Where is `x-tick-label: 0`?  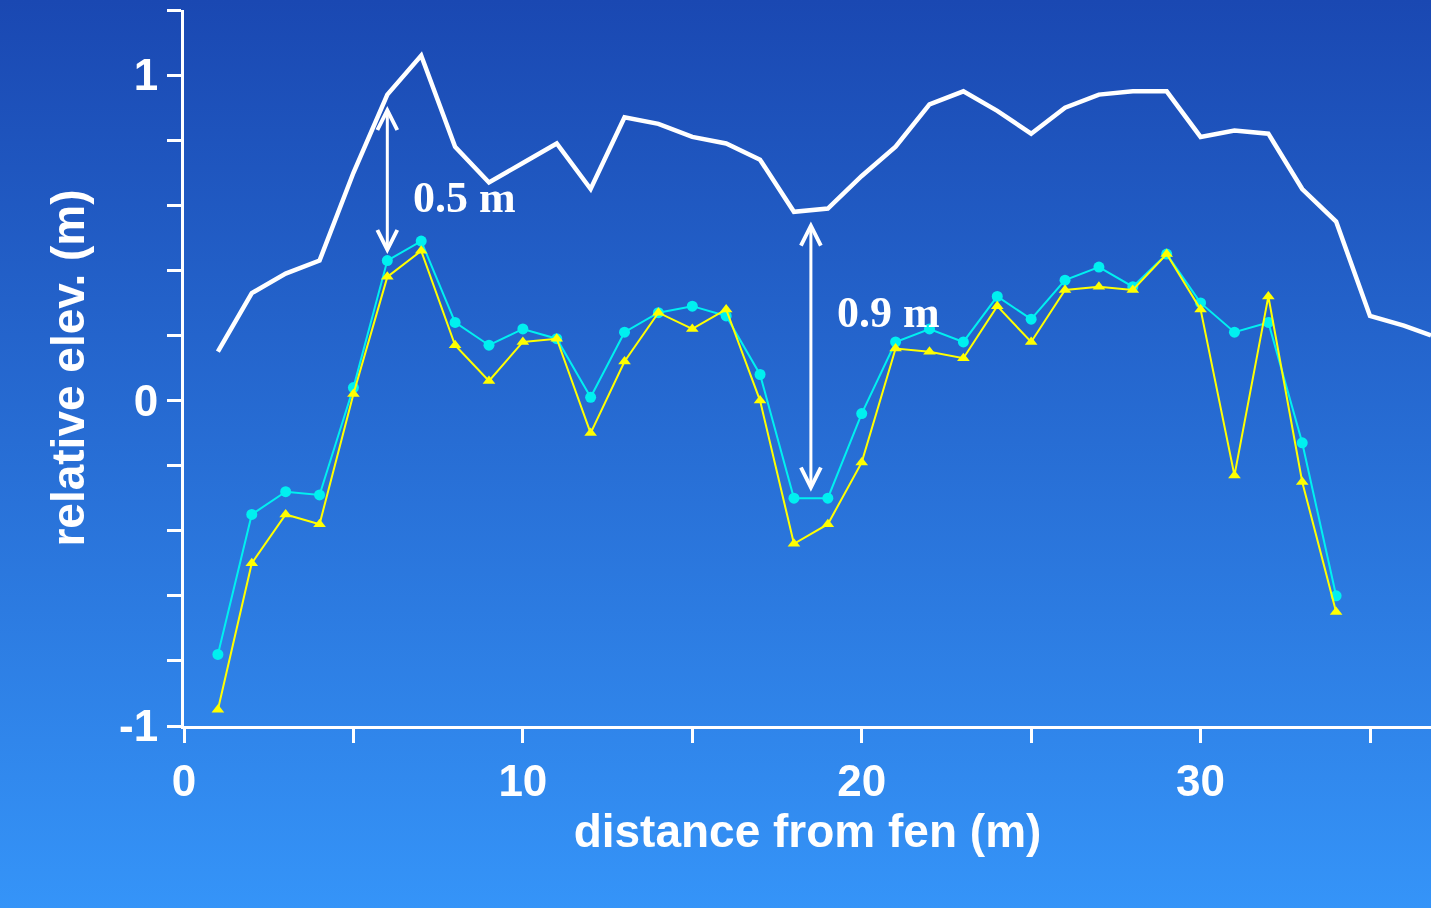 x-tick-label: 0 is located at coordinates (184, 780).